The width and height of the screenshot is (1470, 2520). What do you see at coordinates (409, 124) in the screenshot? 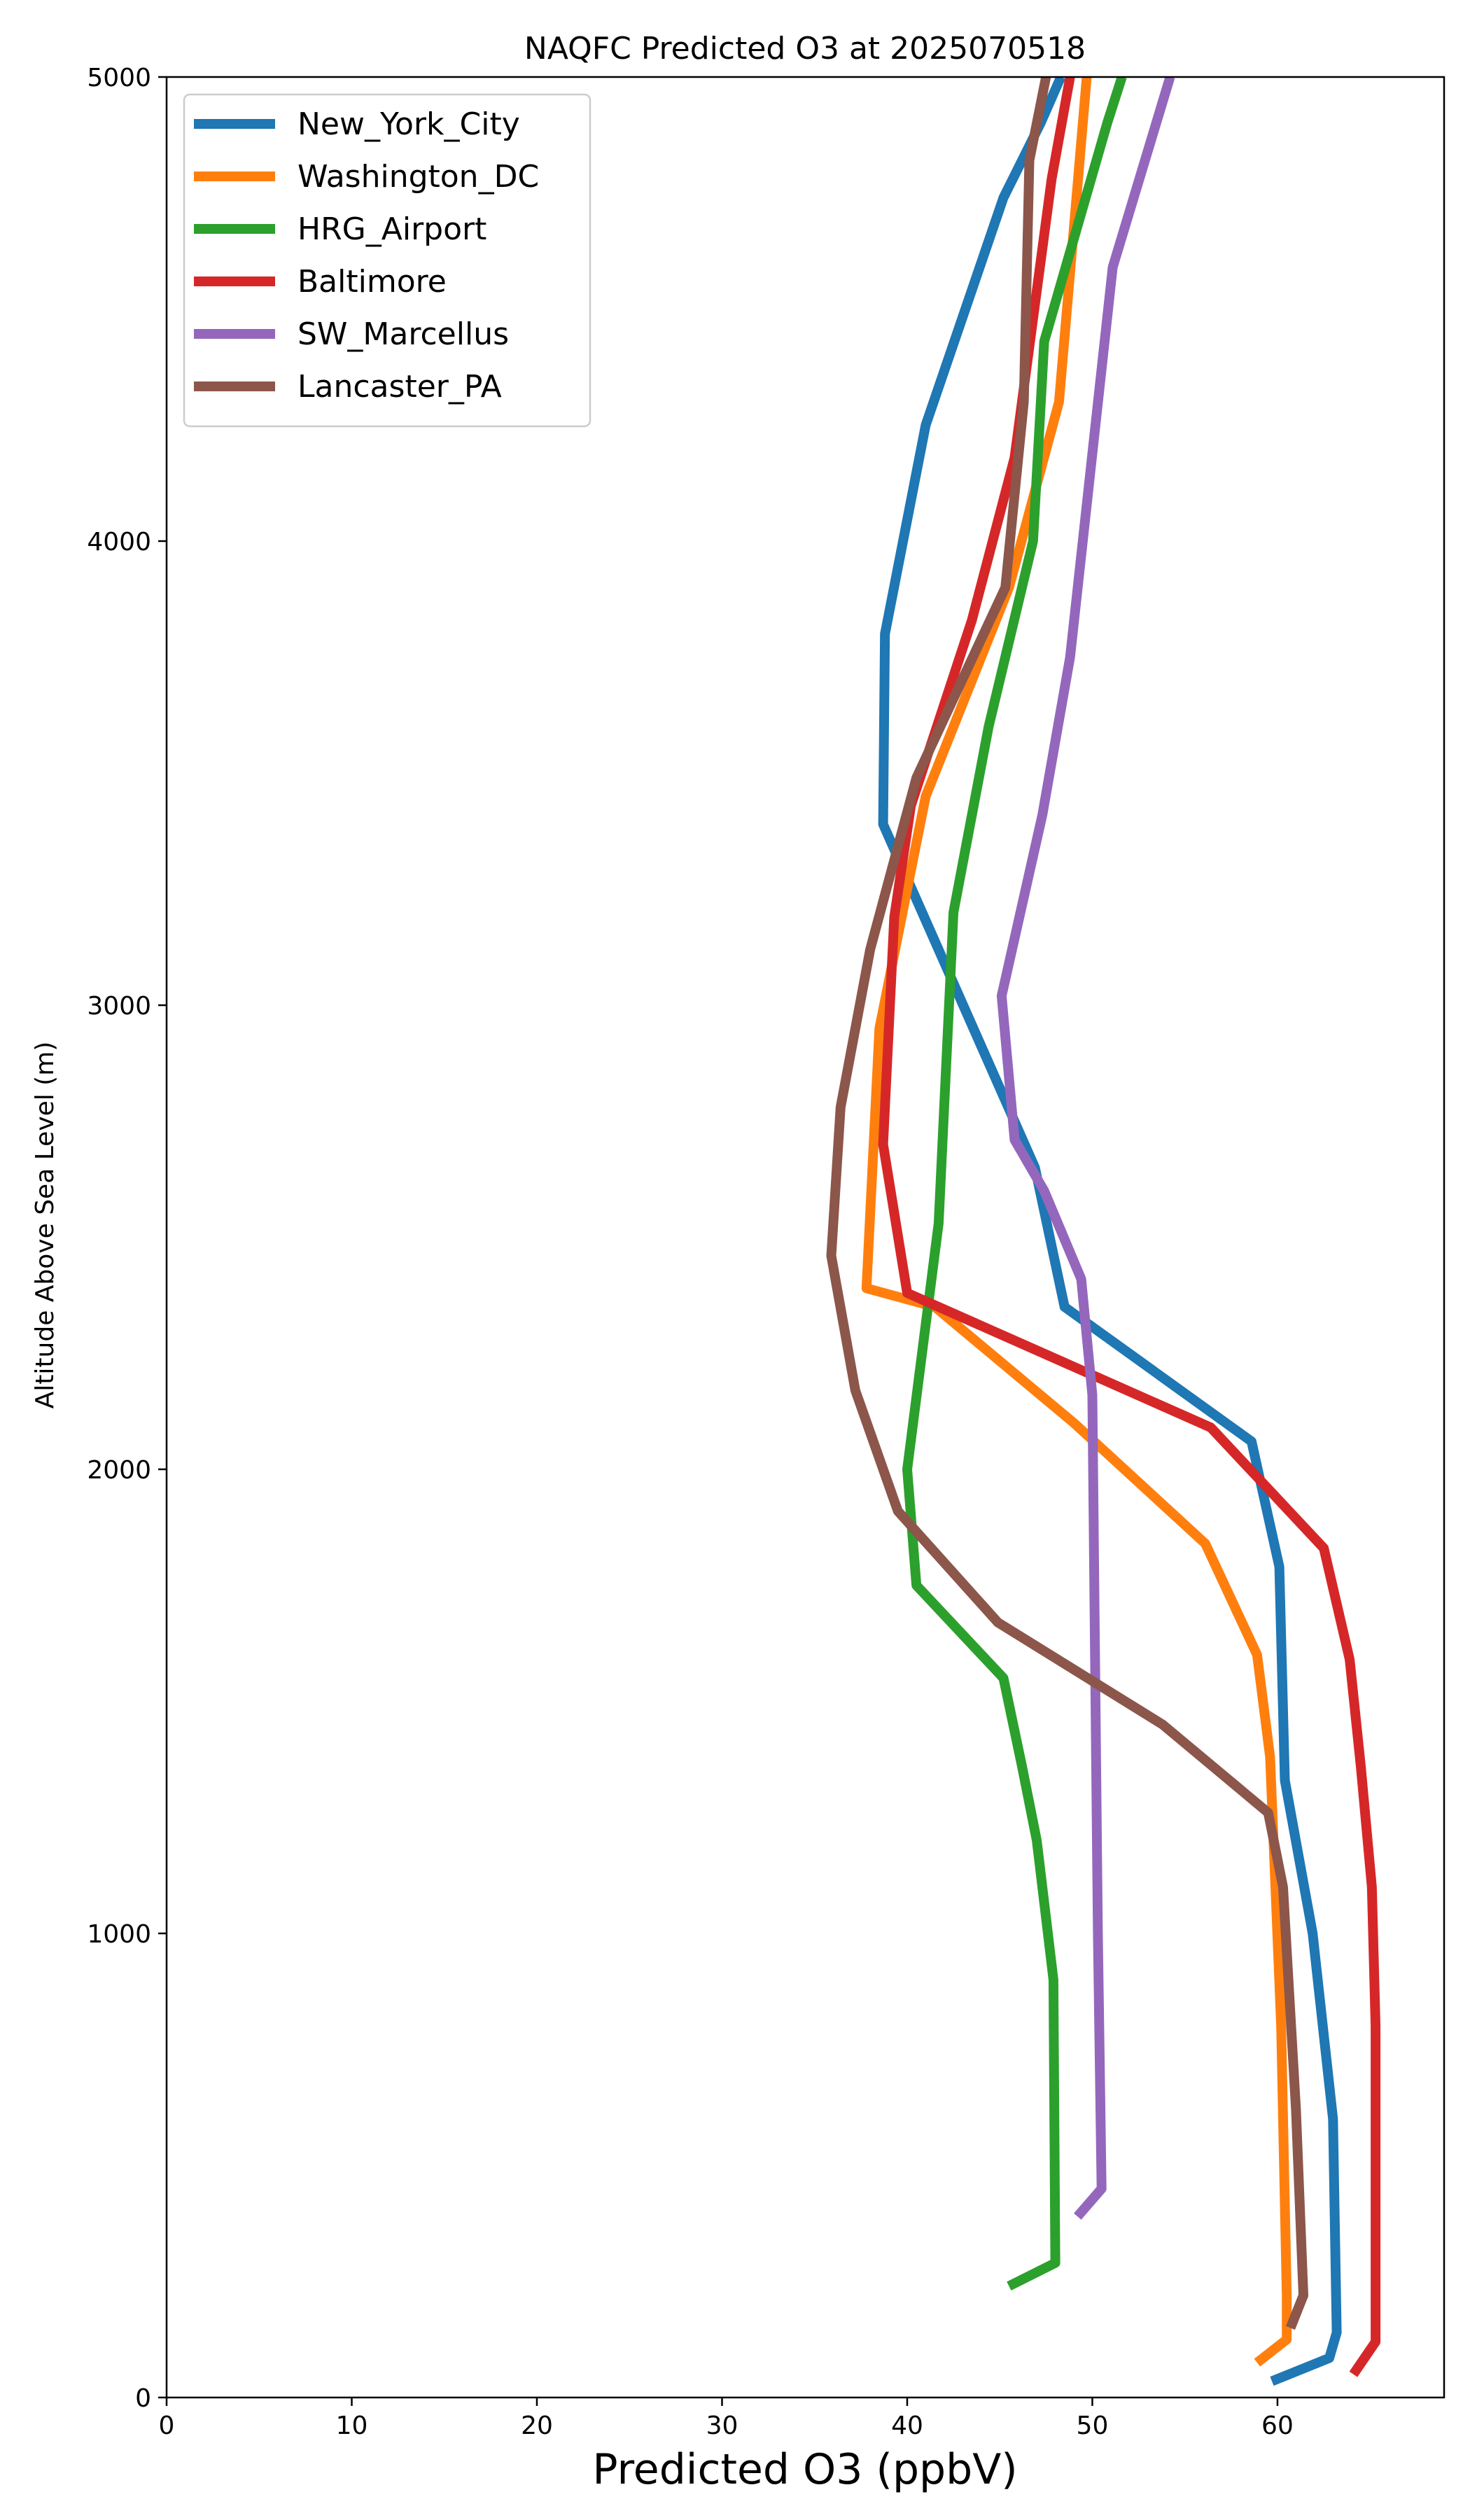
I see `legend-label-new-york-city: New_York_City` at bounding box center [409, 124].